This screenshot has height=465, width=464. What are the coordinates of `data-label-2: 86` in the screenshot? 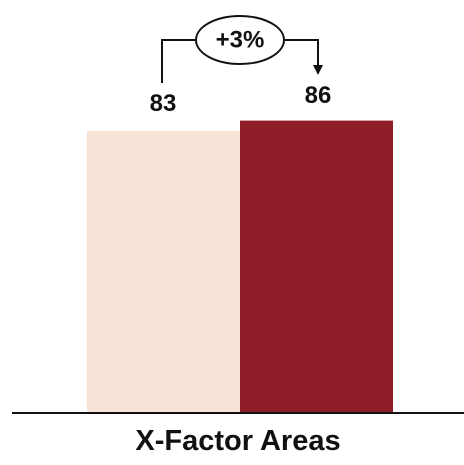 It's located at (318, 95).